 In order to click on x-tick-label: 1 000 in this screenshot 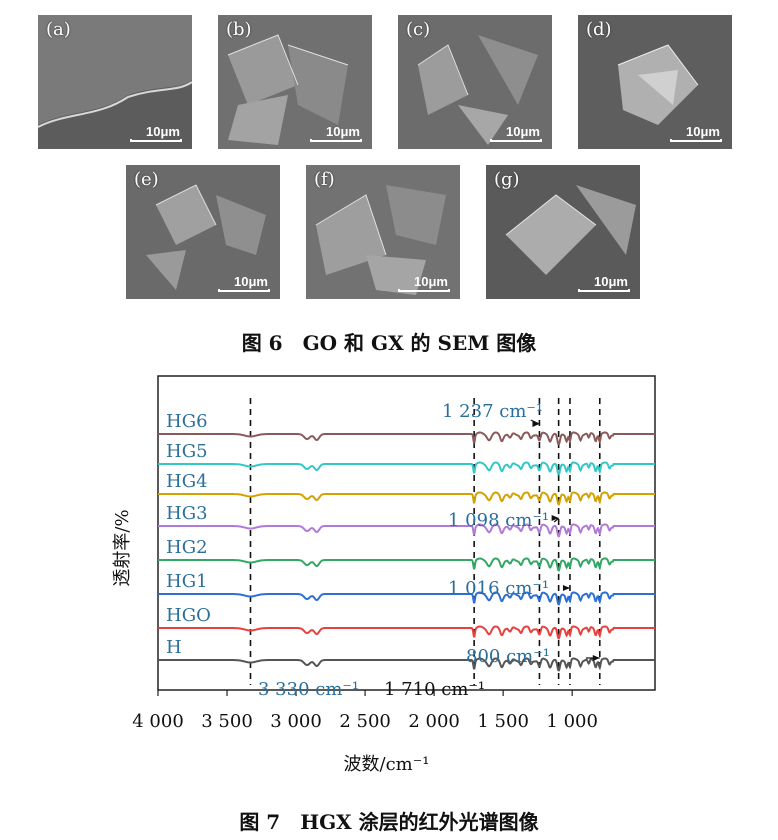, I will do `click(572, 721)`.